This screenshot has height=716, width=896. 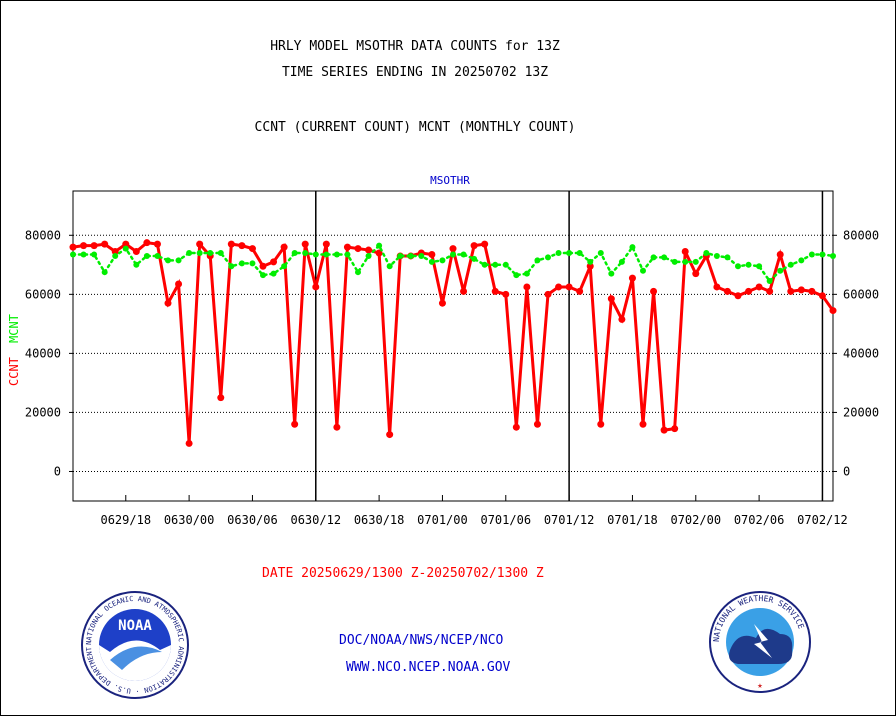 I want to click on svg-text: NOAA, so click(x=135, y=626).